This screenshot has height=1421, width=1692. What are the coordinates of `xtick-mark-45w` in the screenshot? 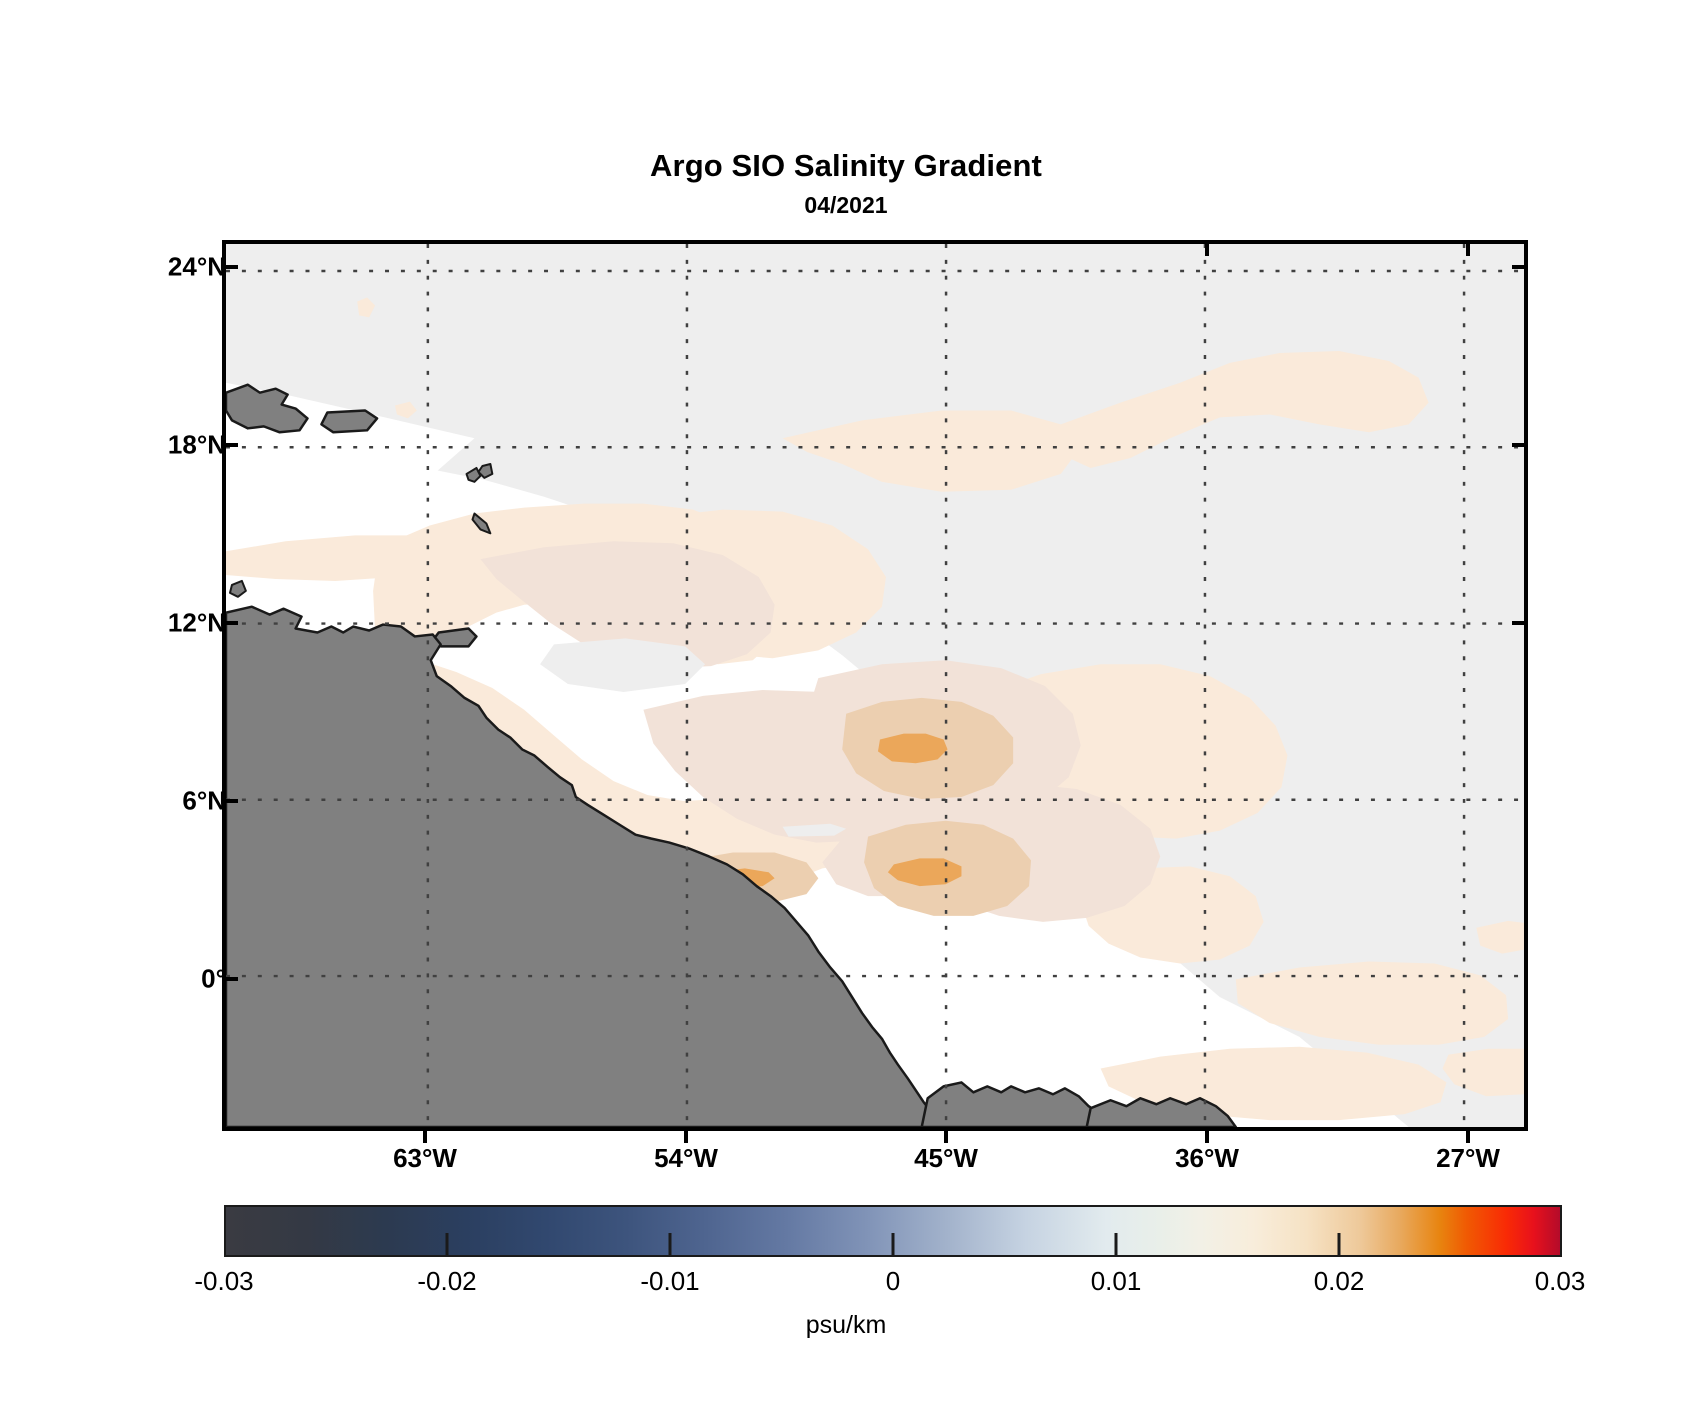 It's located at (946, 1135).